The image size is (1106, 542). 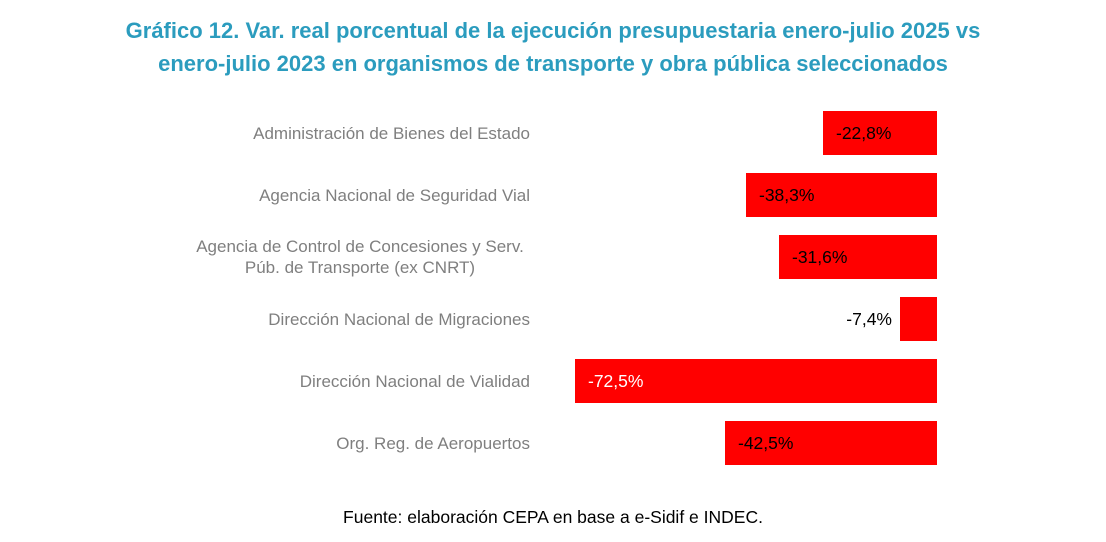 I want to click on value-label: -7,4%, so click(x=869, y=319).